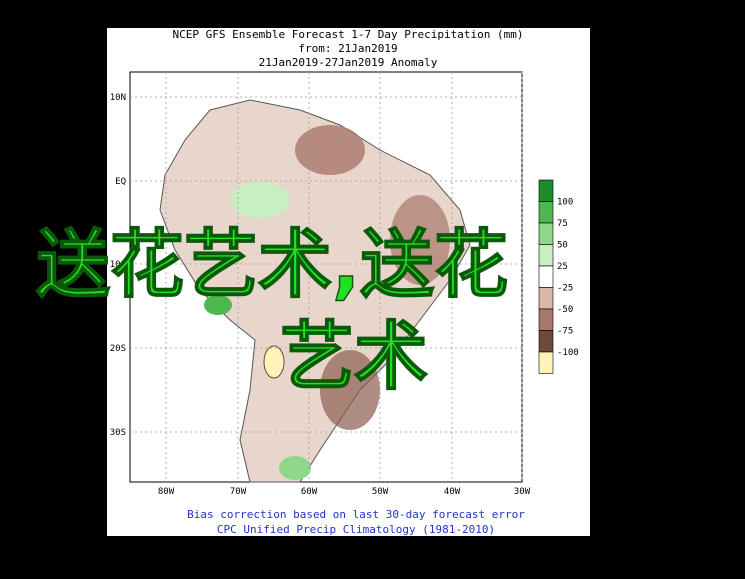  What do you see at coordinates (562, 224) in the screenshot?
I see `legend-label: 75` at bounding box center [562, 224].